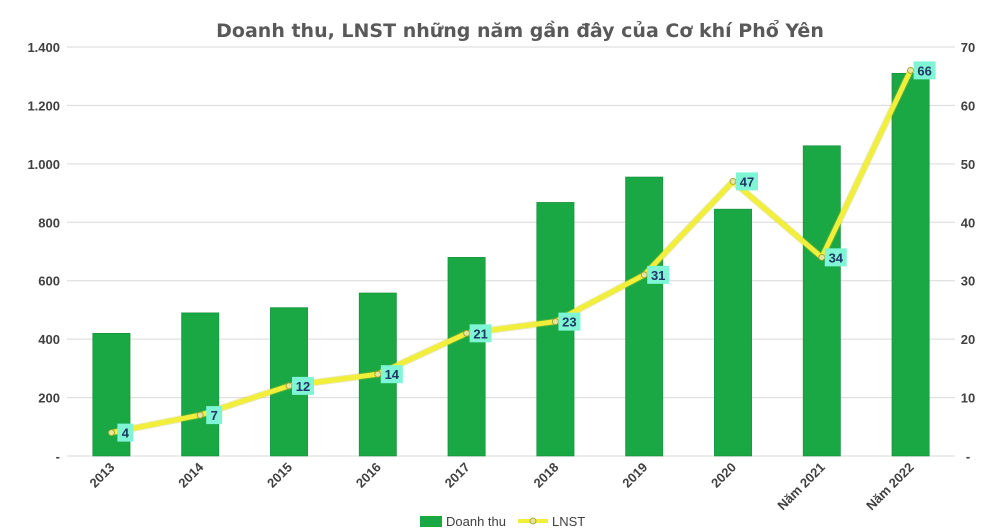  What do you see at coordinates (890, 487) in the screenshot?
I see `x-tick-label: Năm 2022` at bounding box center [890, 487].